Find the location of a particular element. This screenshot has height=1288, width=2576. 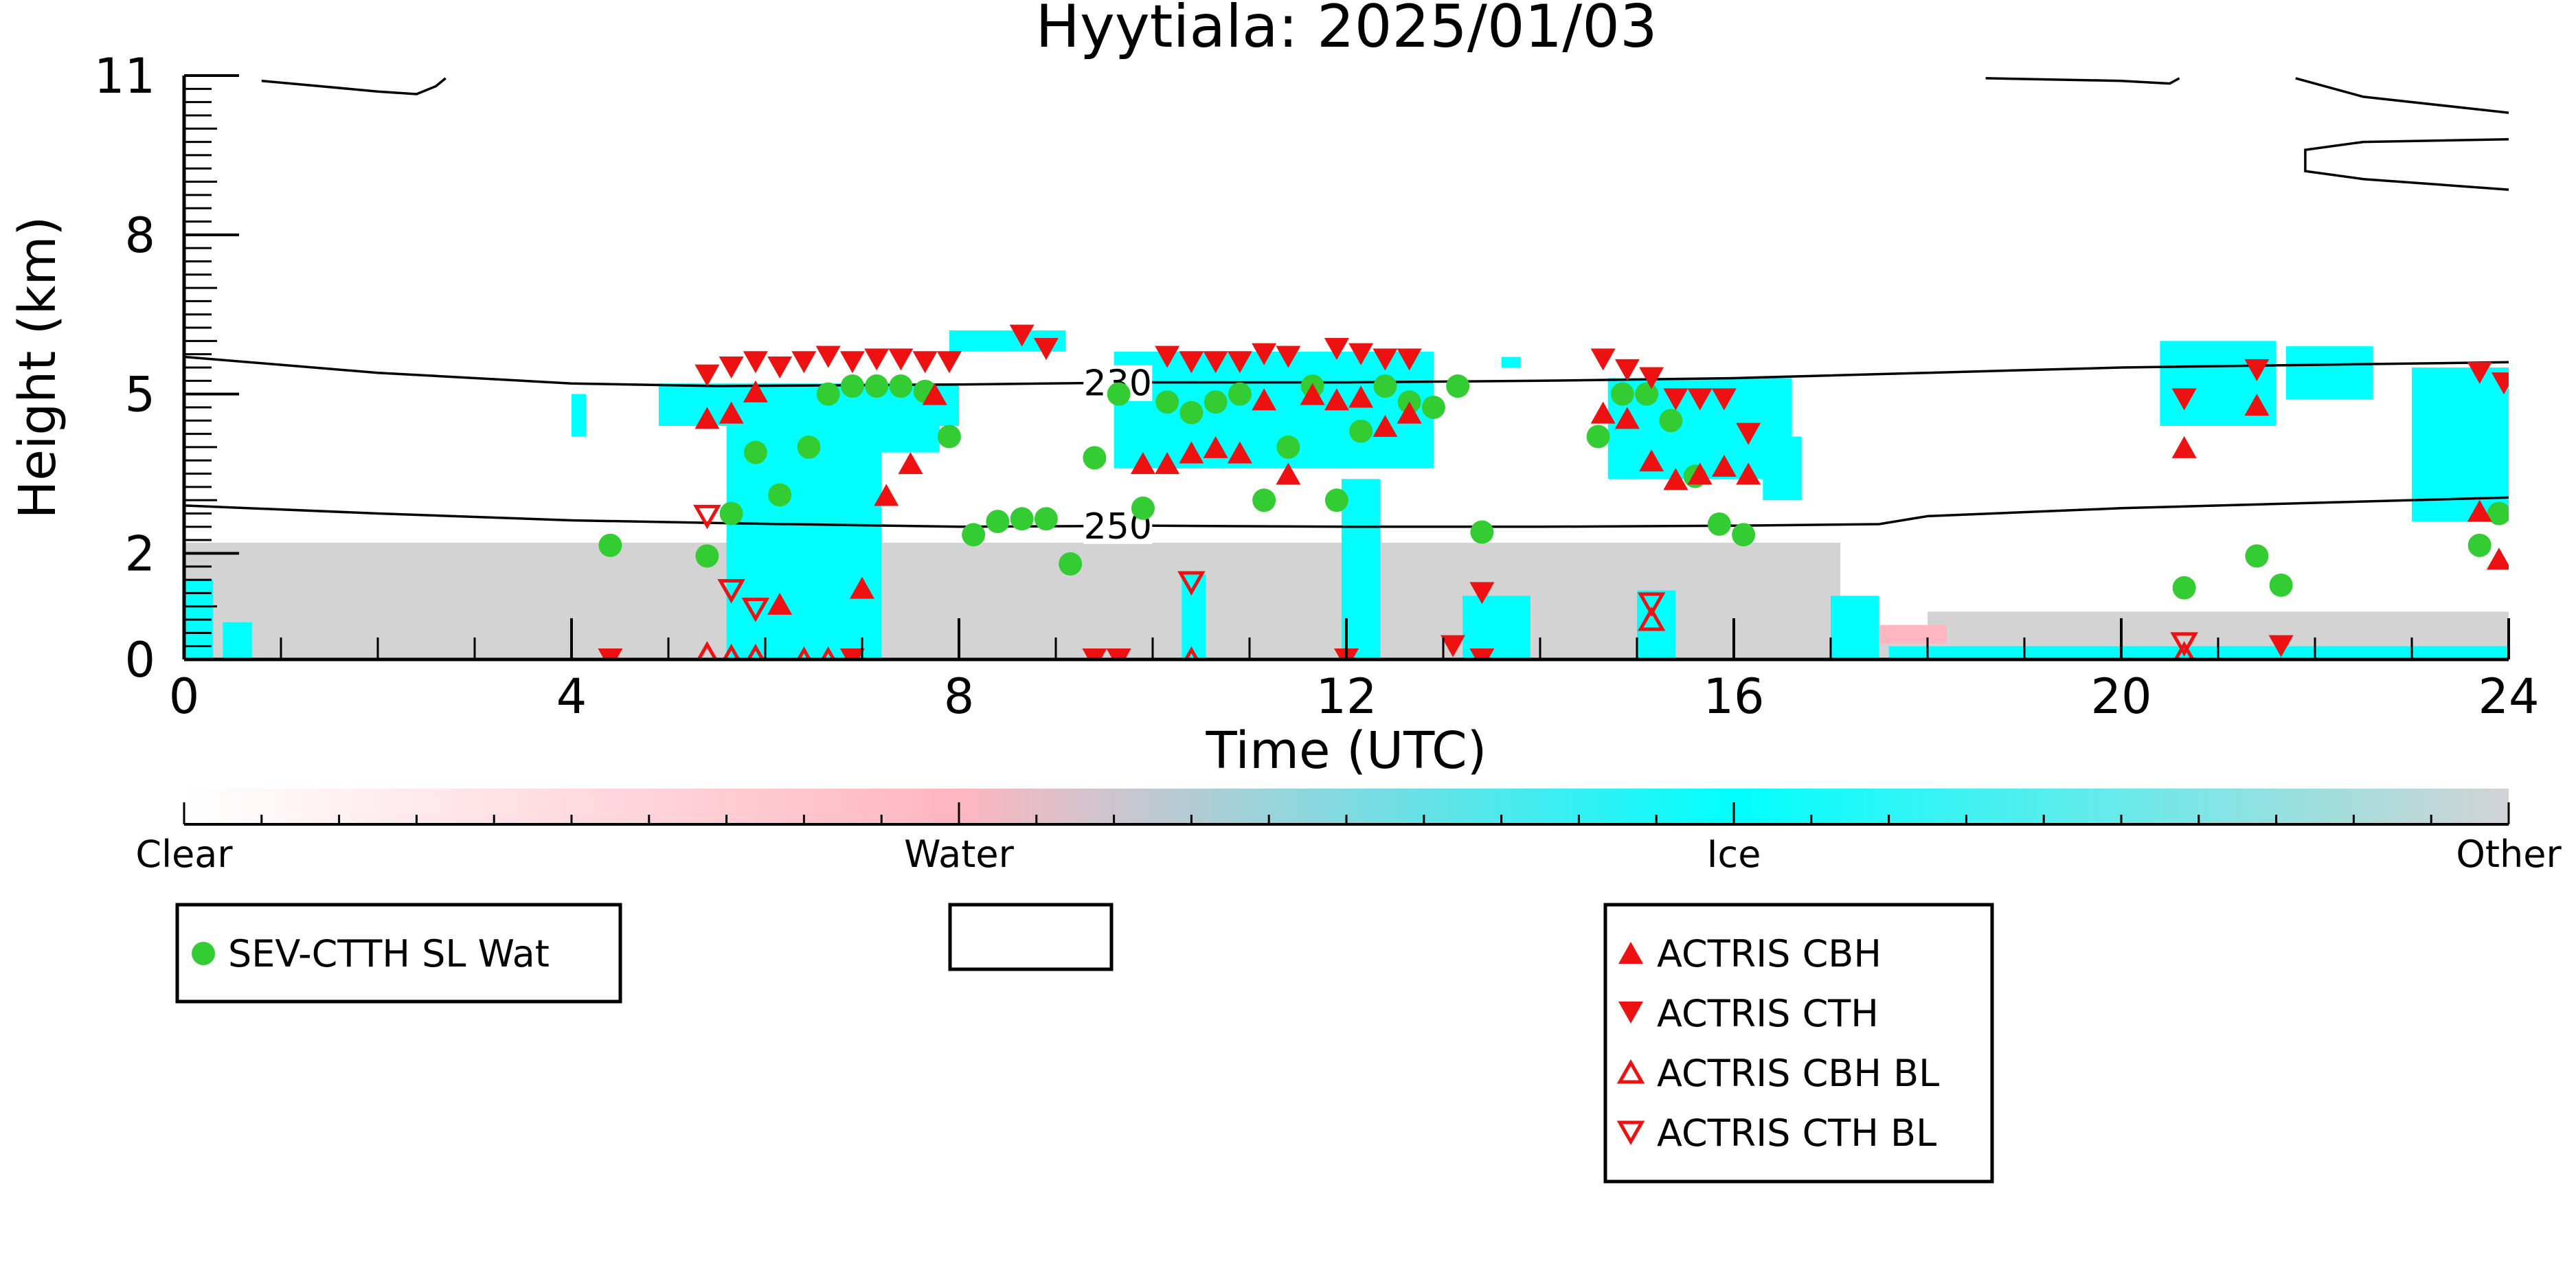

colorbar-label-other: Other is located at coordinates (2509, 854).